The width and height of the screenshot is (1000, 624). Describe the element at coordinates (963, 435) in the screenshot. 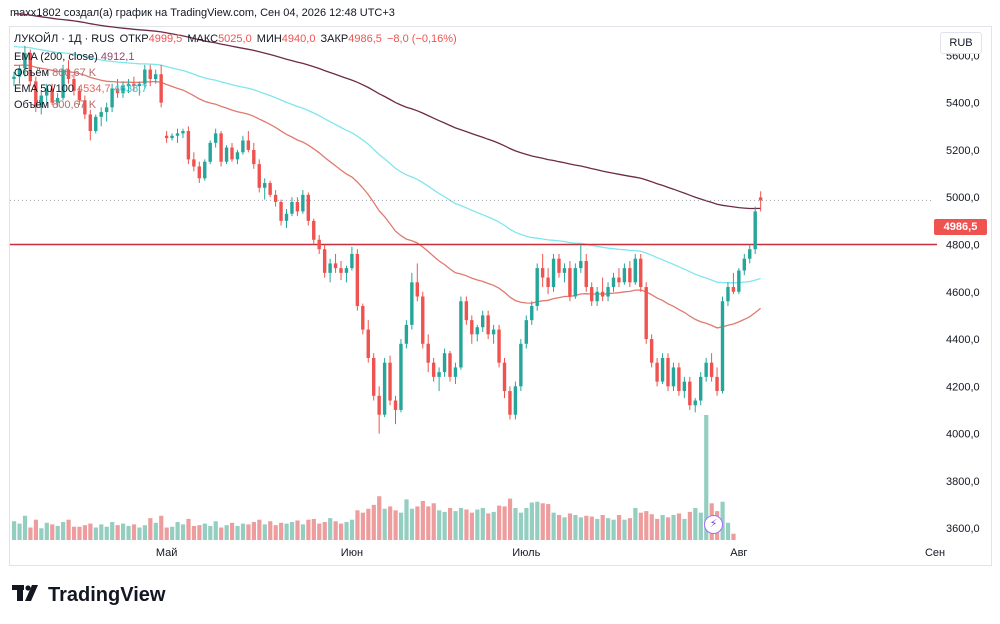

I see `y-tick-label: 4000,0` at that location.